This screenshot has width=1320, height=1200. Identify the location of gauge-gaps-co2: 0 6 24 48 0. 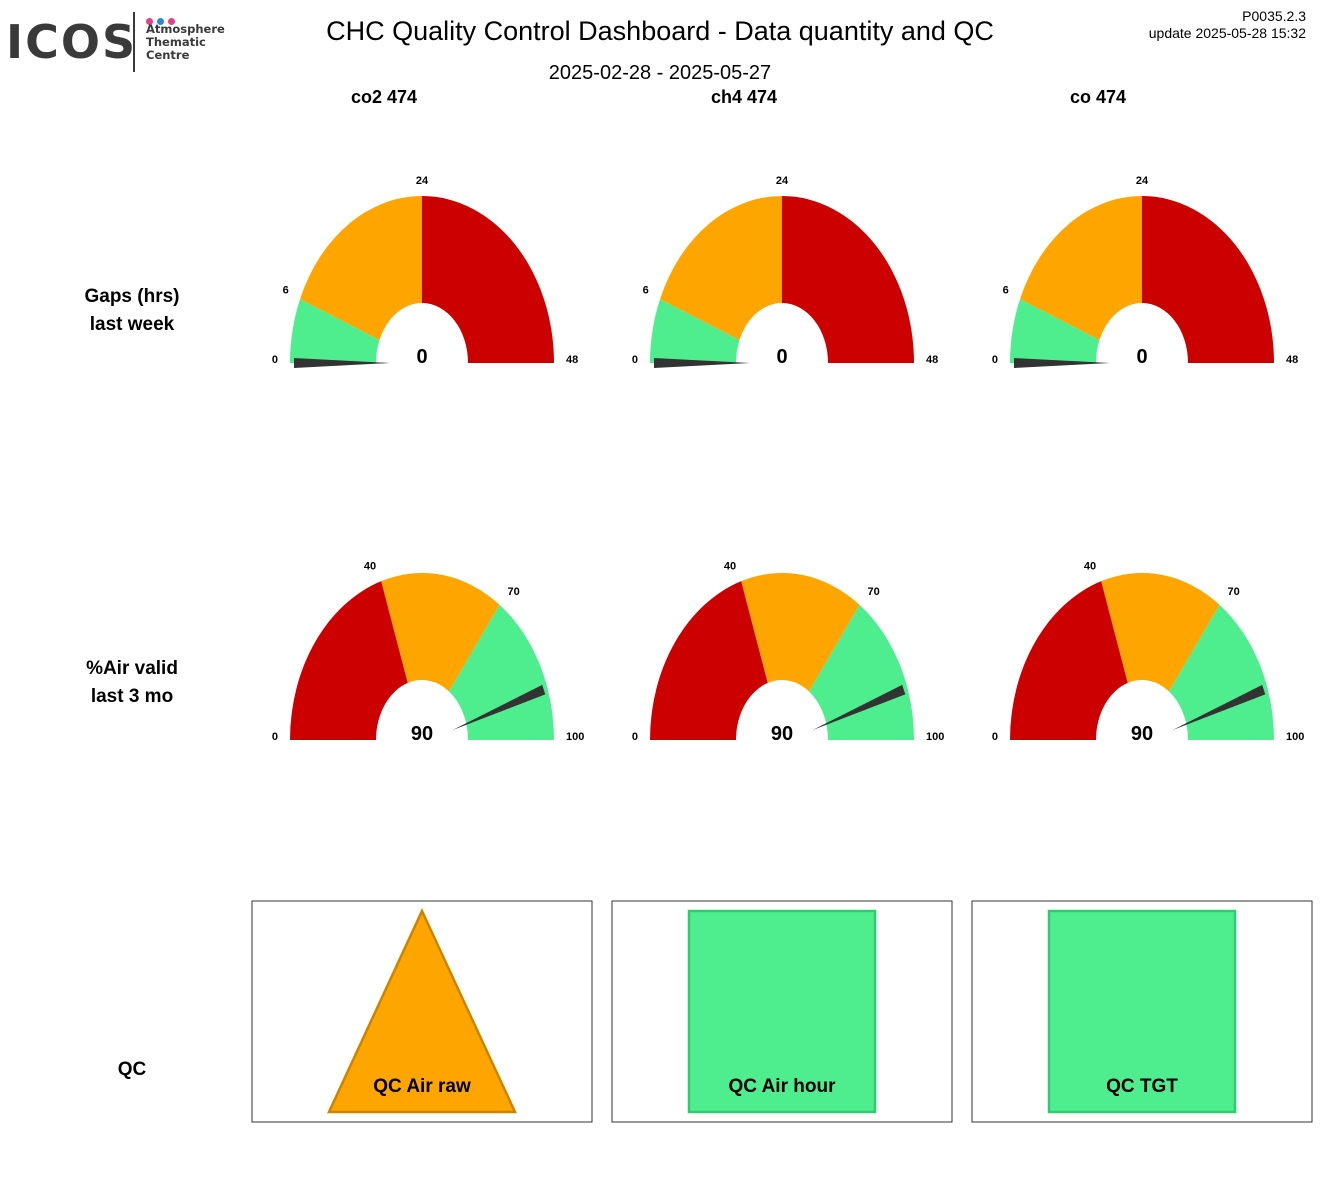
(425, 271).